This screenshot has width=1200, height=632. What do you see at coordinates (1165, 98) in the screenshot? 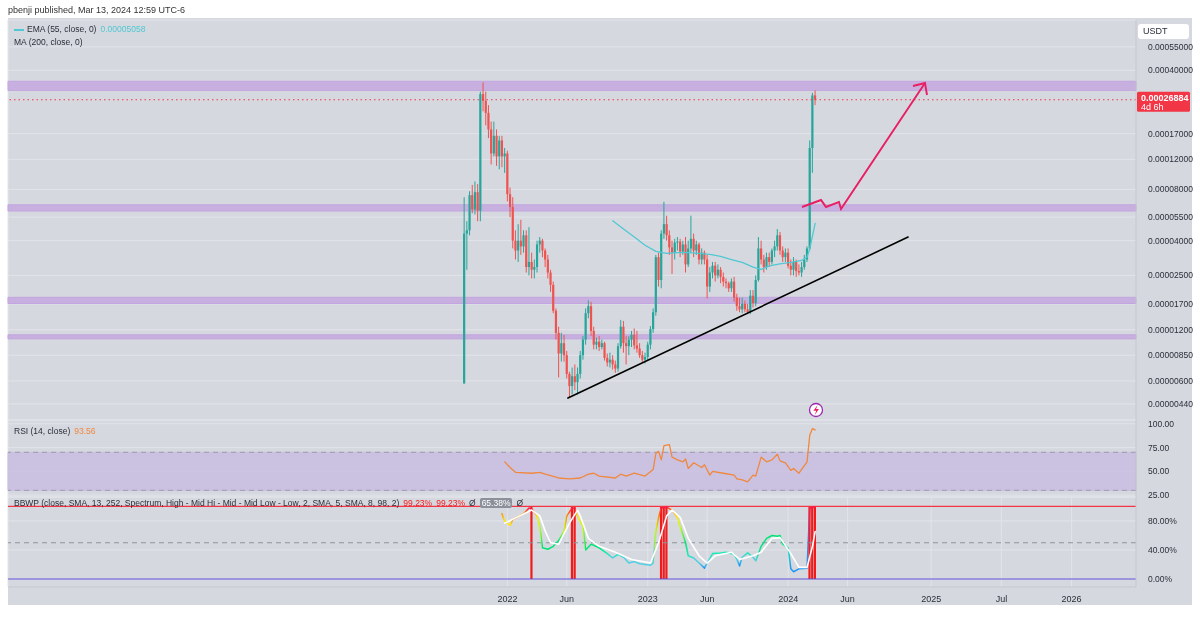
I see `ref-line-label: 0.00026884` at bounding box center [1165, 98].